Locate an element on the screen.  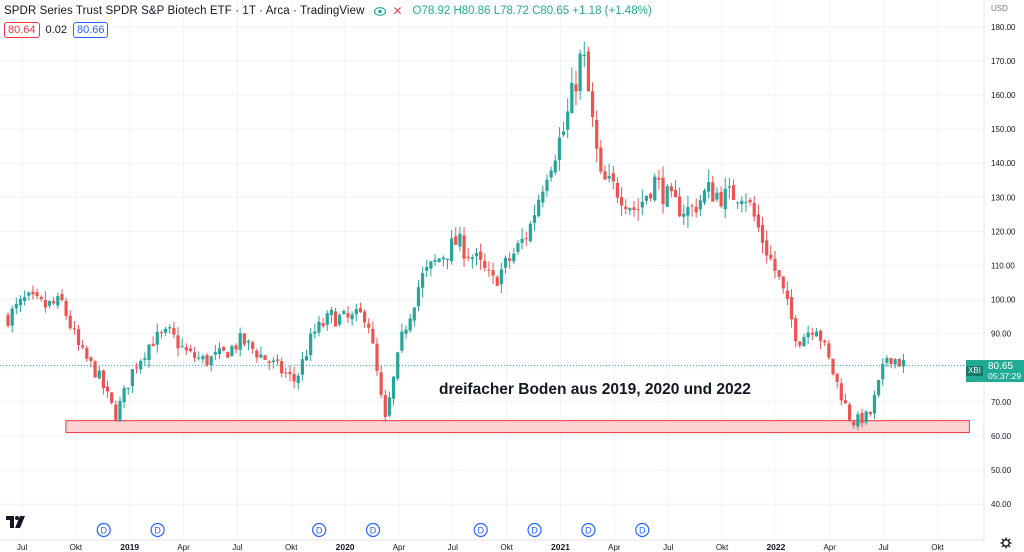
time-tick-label: 2022 is located at coordinates (775, 547).